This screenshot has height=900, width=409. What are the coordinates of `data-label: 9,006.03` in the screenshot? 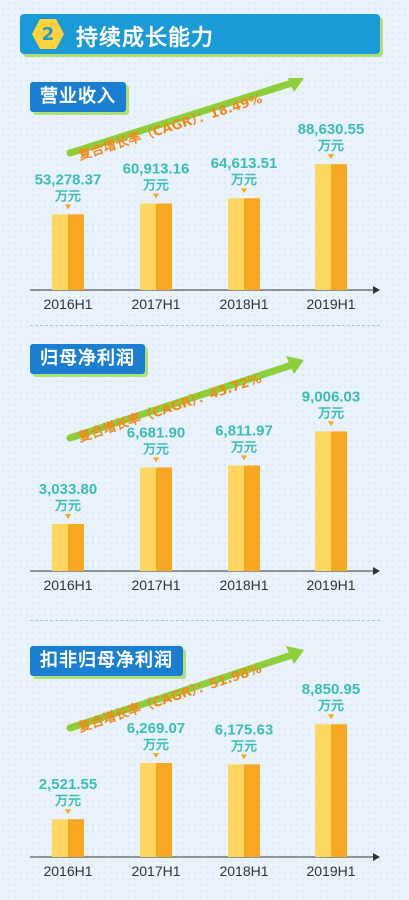 It's located at (331, 396).